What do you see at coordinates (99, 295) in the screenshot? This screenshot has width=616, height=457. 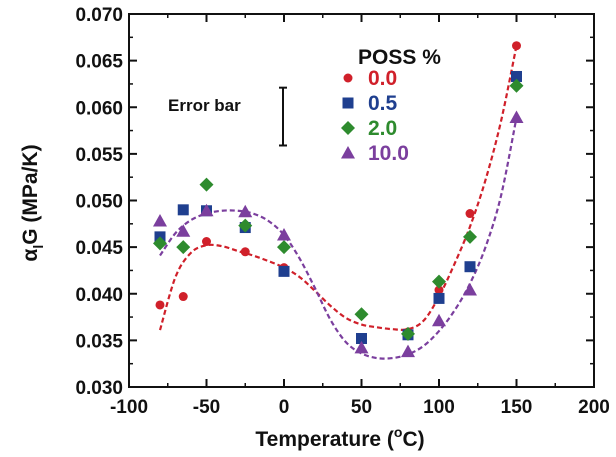 I see `y-tick-label: 0.040` at bounding box center [99, 295].